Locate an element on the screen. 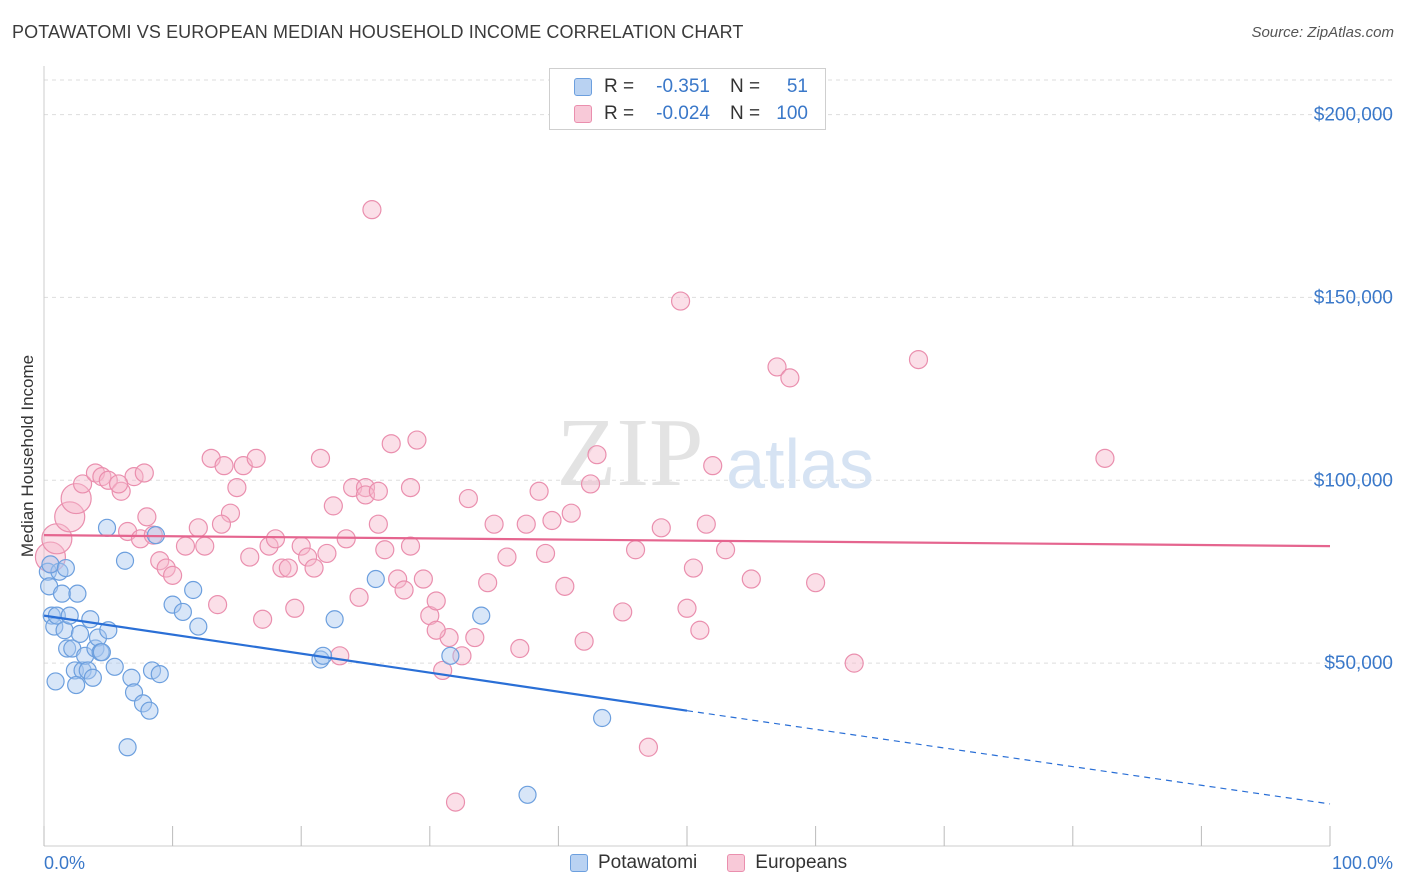 Image resolution: width=1406 pixels, height=892 pixels. series-legend: Potawatomi Europeans is located at coordinates (723, 863).